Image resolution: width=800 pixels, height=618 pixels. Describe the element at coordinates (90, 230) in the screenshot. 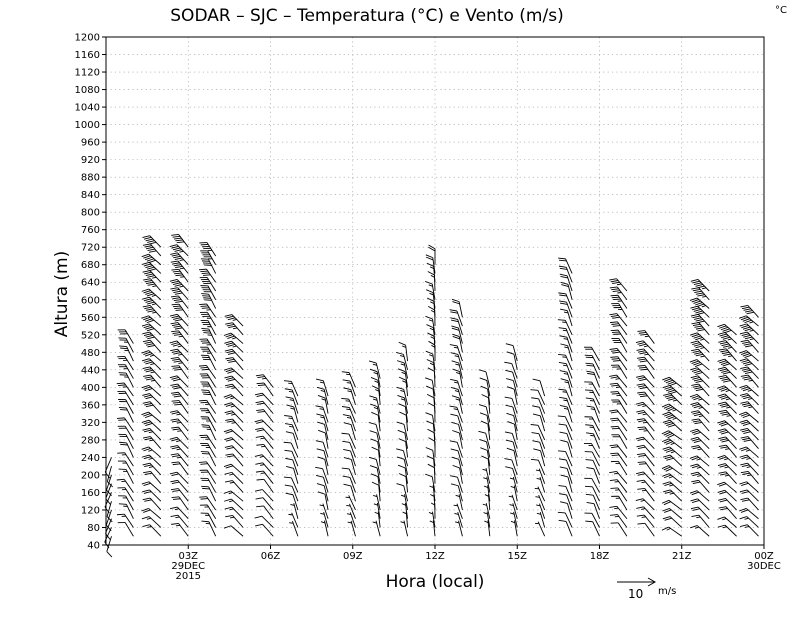

I see `y-tick-label: 760` at that location.